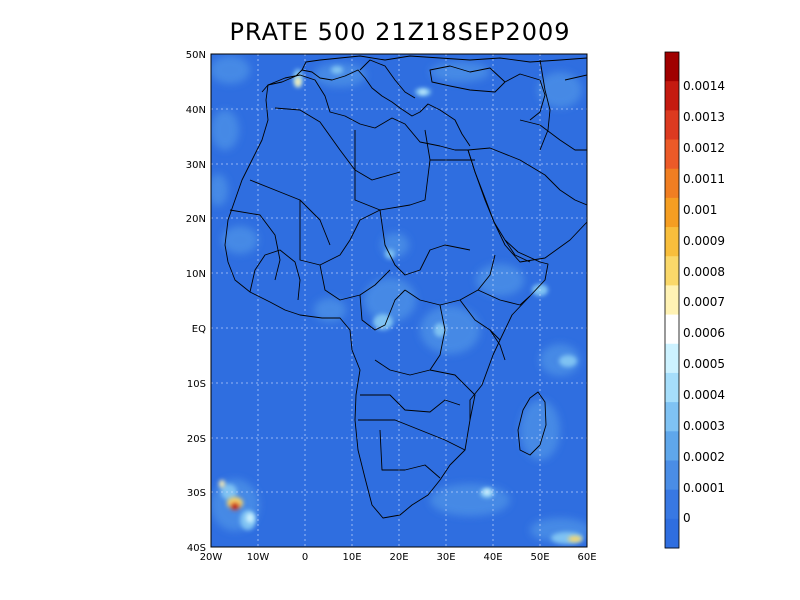 The height and width of the screenshot is (600, 800). I want to click on lat-tick-label: 30S, so click(196, 493).